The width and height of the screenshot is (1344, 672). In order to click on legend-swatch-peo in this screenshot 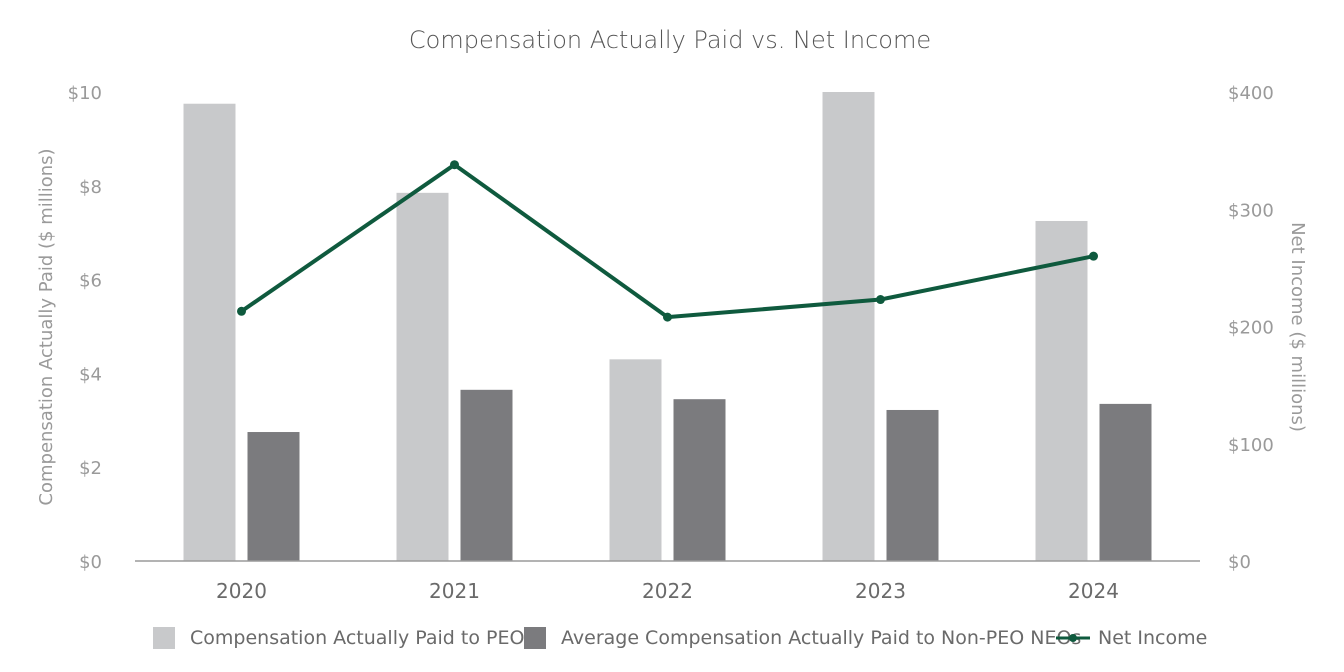, I will do `click(164, 638)`.